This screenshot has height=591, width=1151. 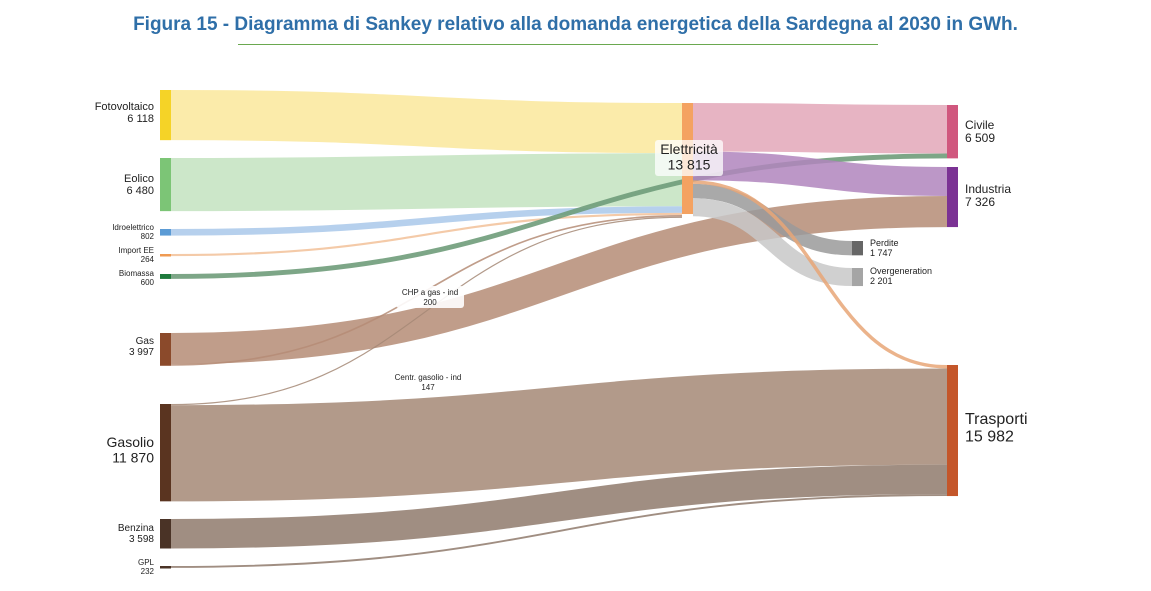 What do you see at coordinates (148, 236) in the screenshot?
I see `node-value-idroelettrico: 802` at bounding box center [148, 236].